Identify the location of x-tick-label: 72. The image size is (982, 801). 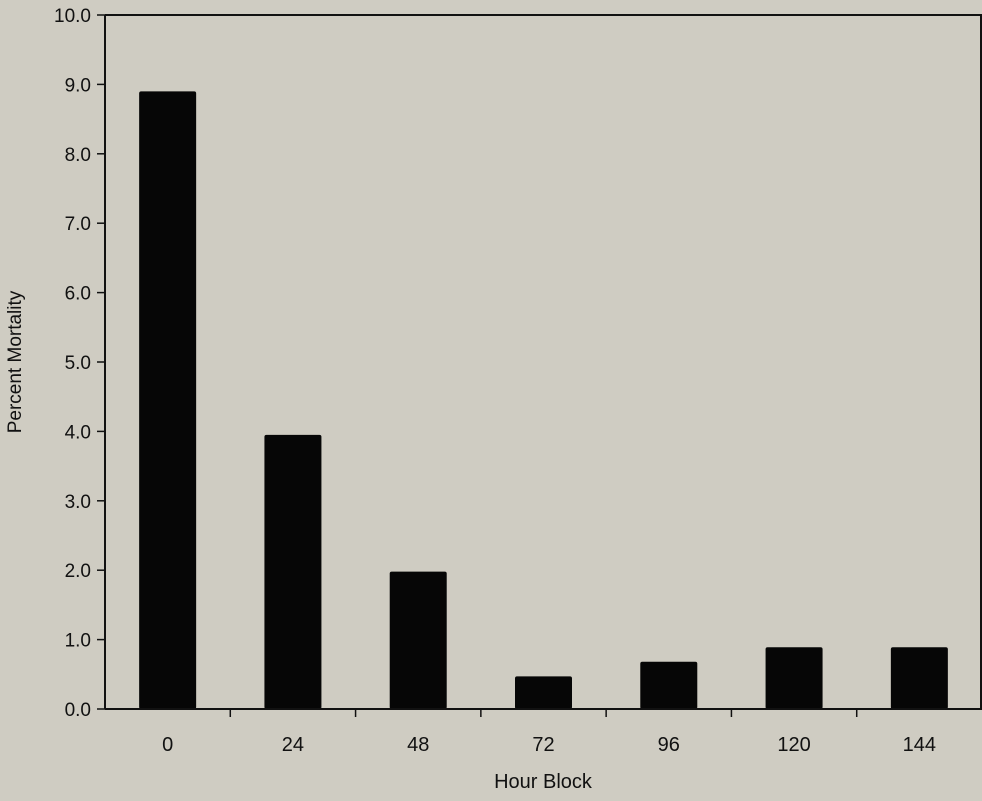
(543, 745).